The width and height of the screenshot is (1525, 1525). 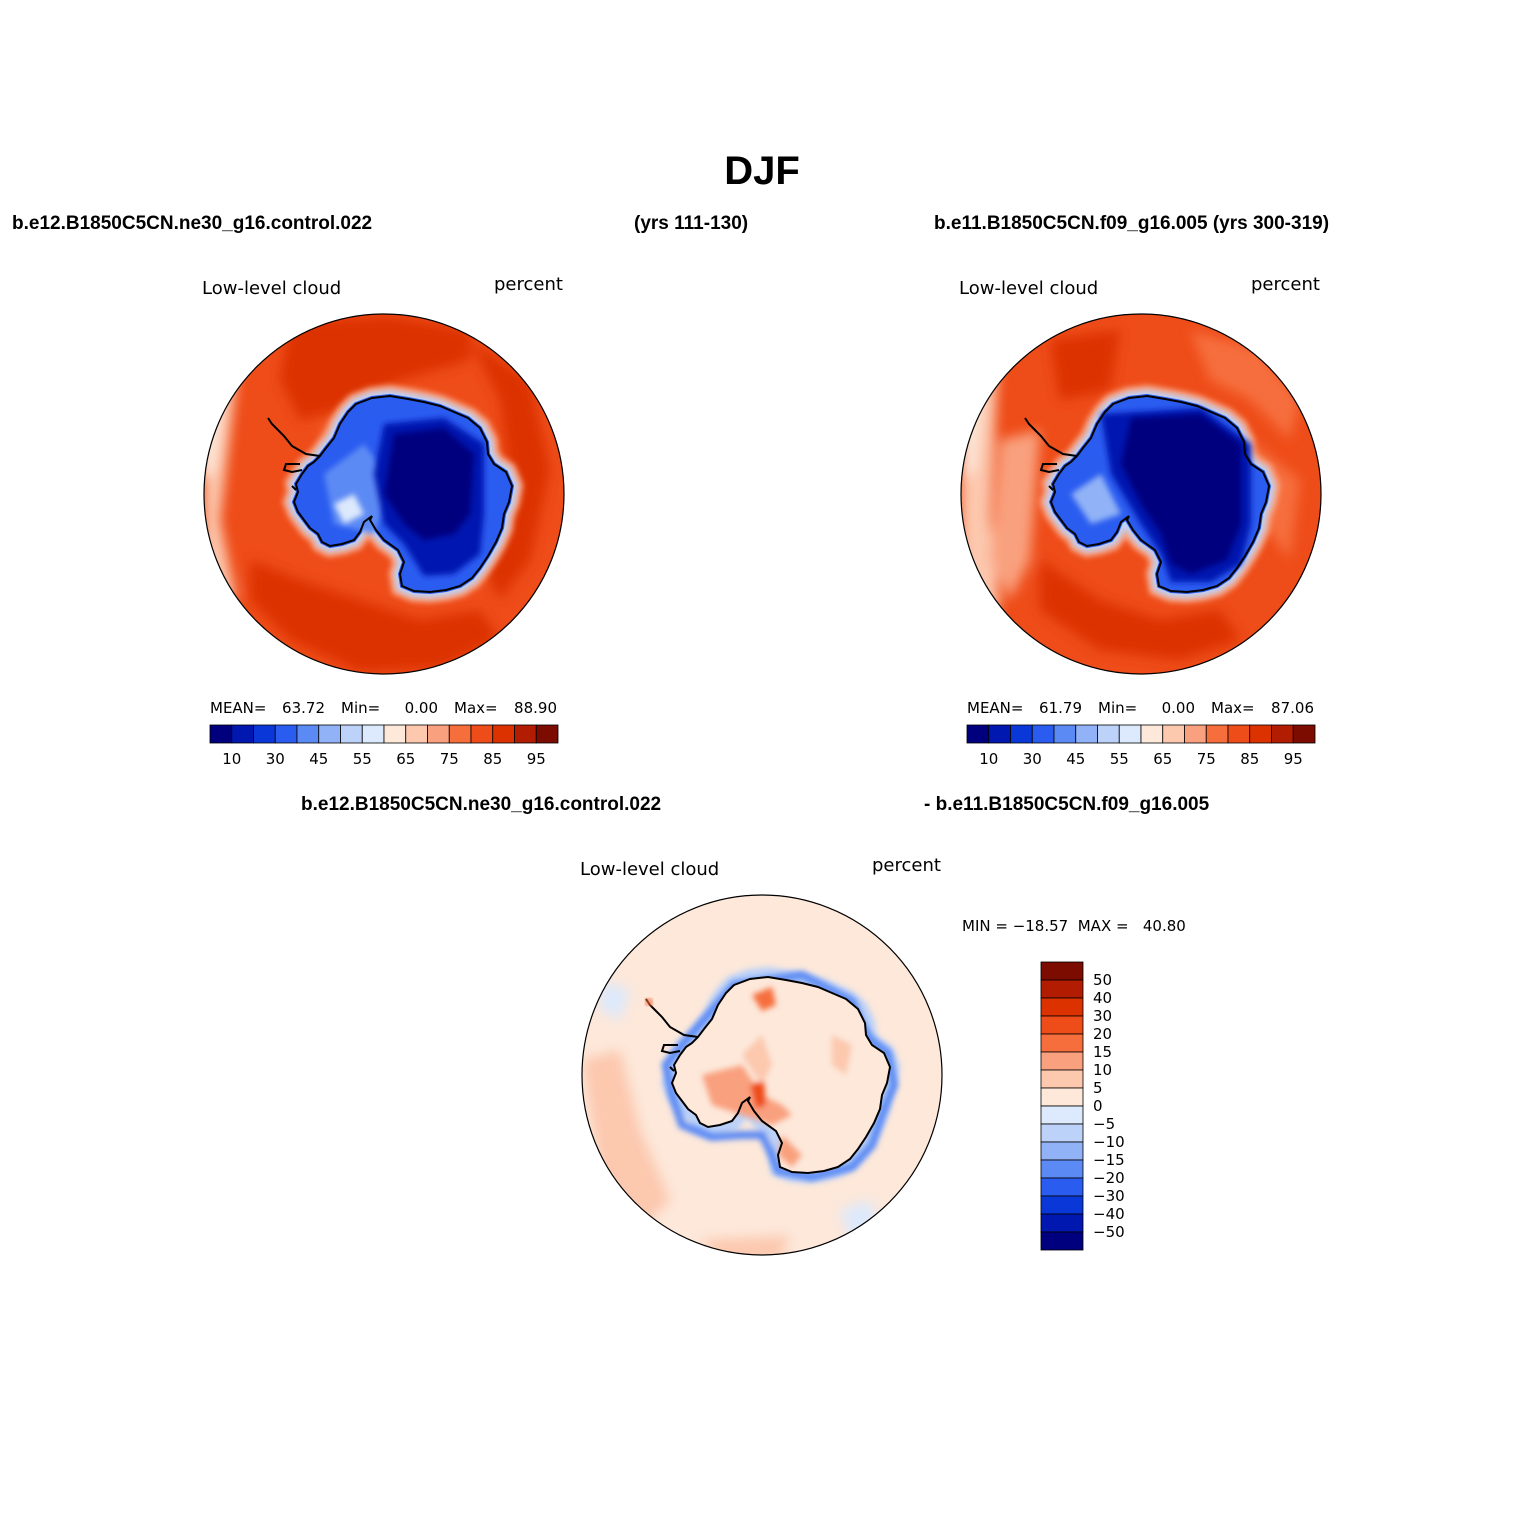 I want to click on left-polar-map, so click(x=384, y=494).